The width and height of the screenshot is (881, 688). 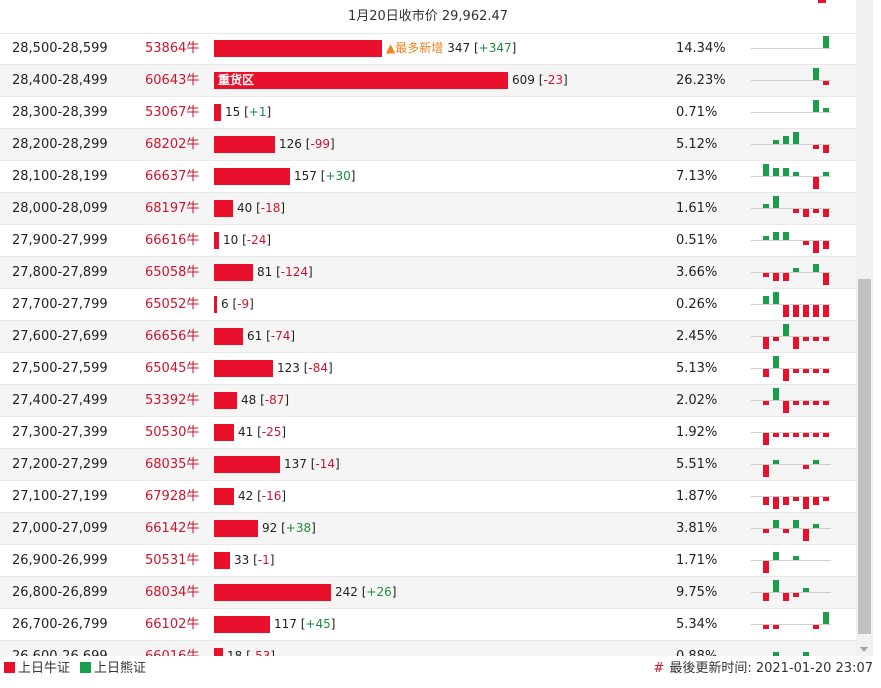 I want to click on percentage: 5.51%, so click(x=697, y=464).